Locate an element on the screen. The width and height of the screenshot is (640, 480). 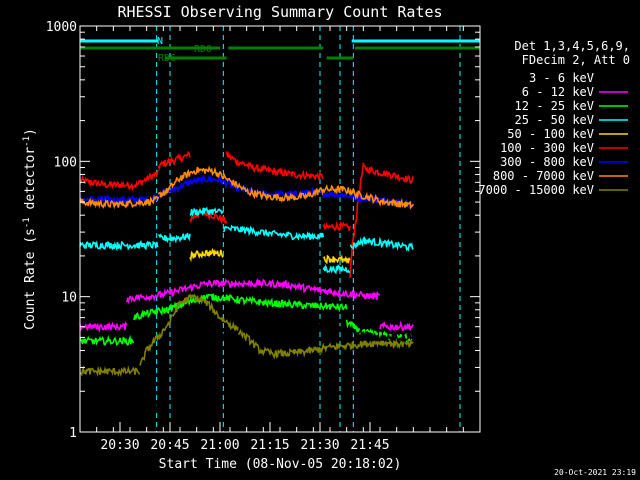
legend-label: 50 - 100 keV is located at coordinates (550, 134).